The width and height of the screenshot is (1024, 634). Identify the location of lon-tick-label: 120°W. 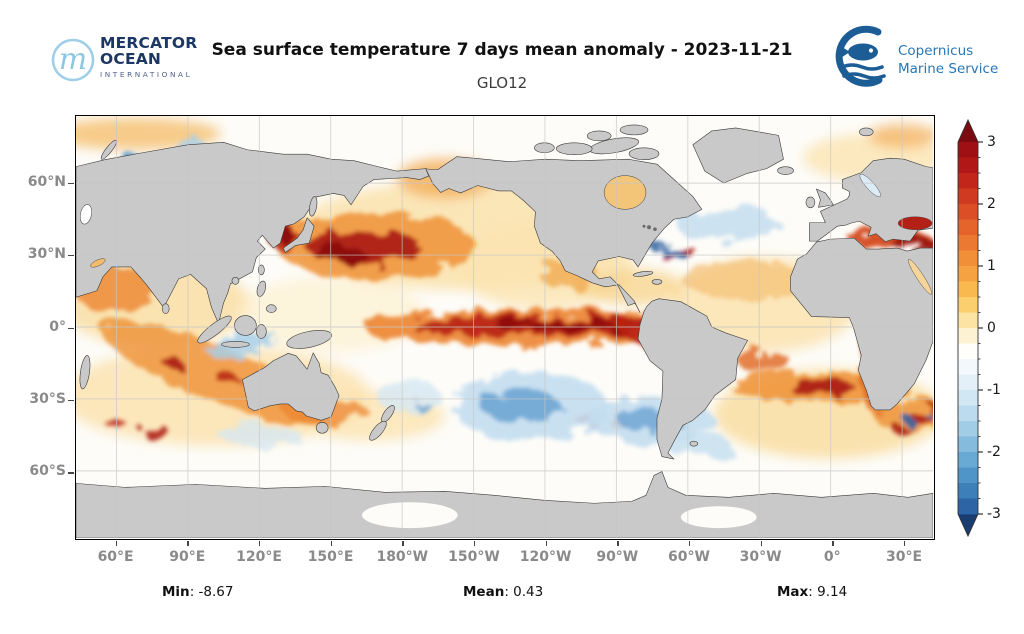
(545, 557).